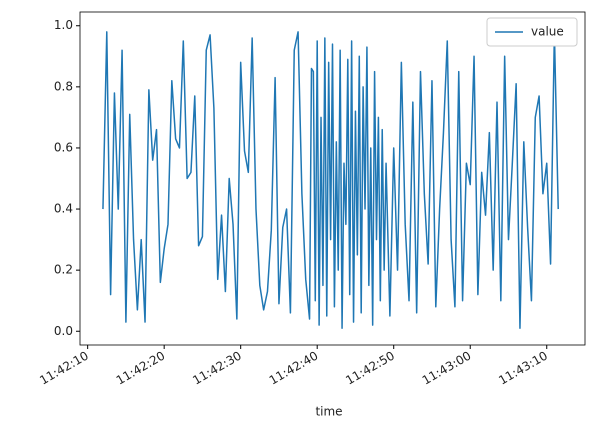 Image resolution: width=600 pixels, height=425 pixels. Describe the element at coordinates (63, 25) in the screenshot. I see `y-tick-label: 1.0` at that location.